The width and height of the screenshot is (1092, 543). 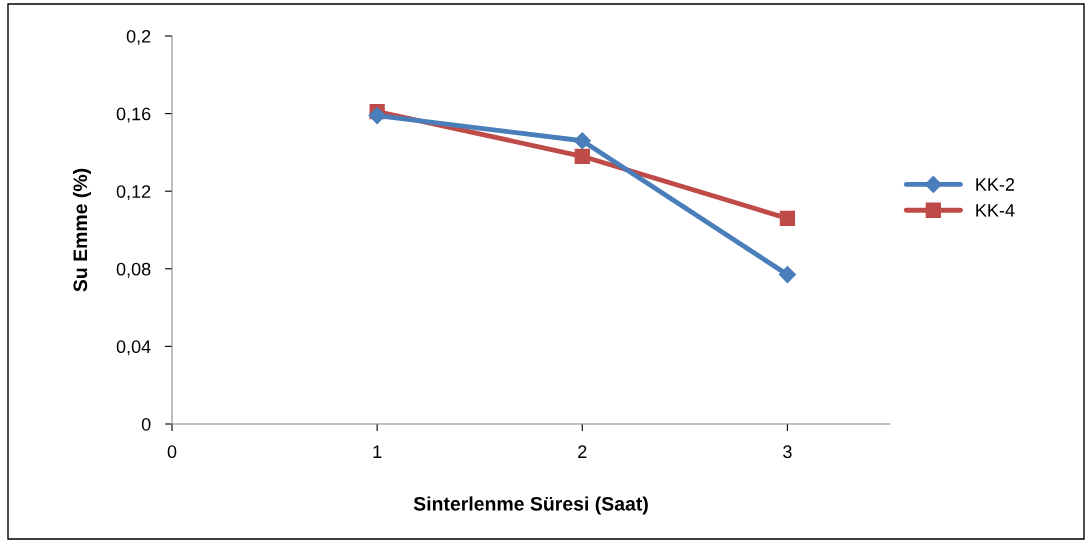 I want to click on y-tick-label: 0,12, so click(x=133, y=193).